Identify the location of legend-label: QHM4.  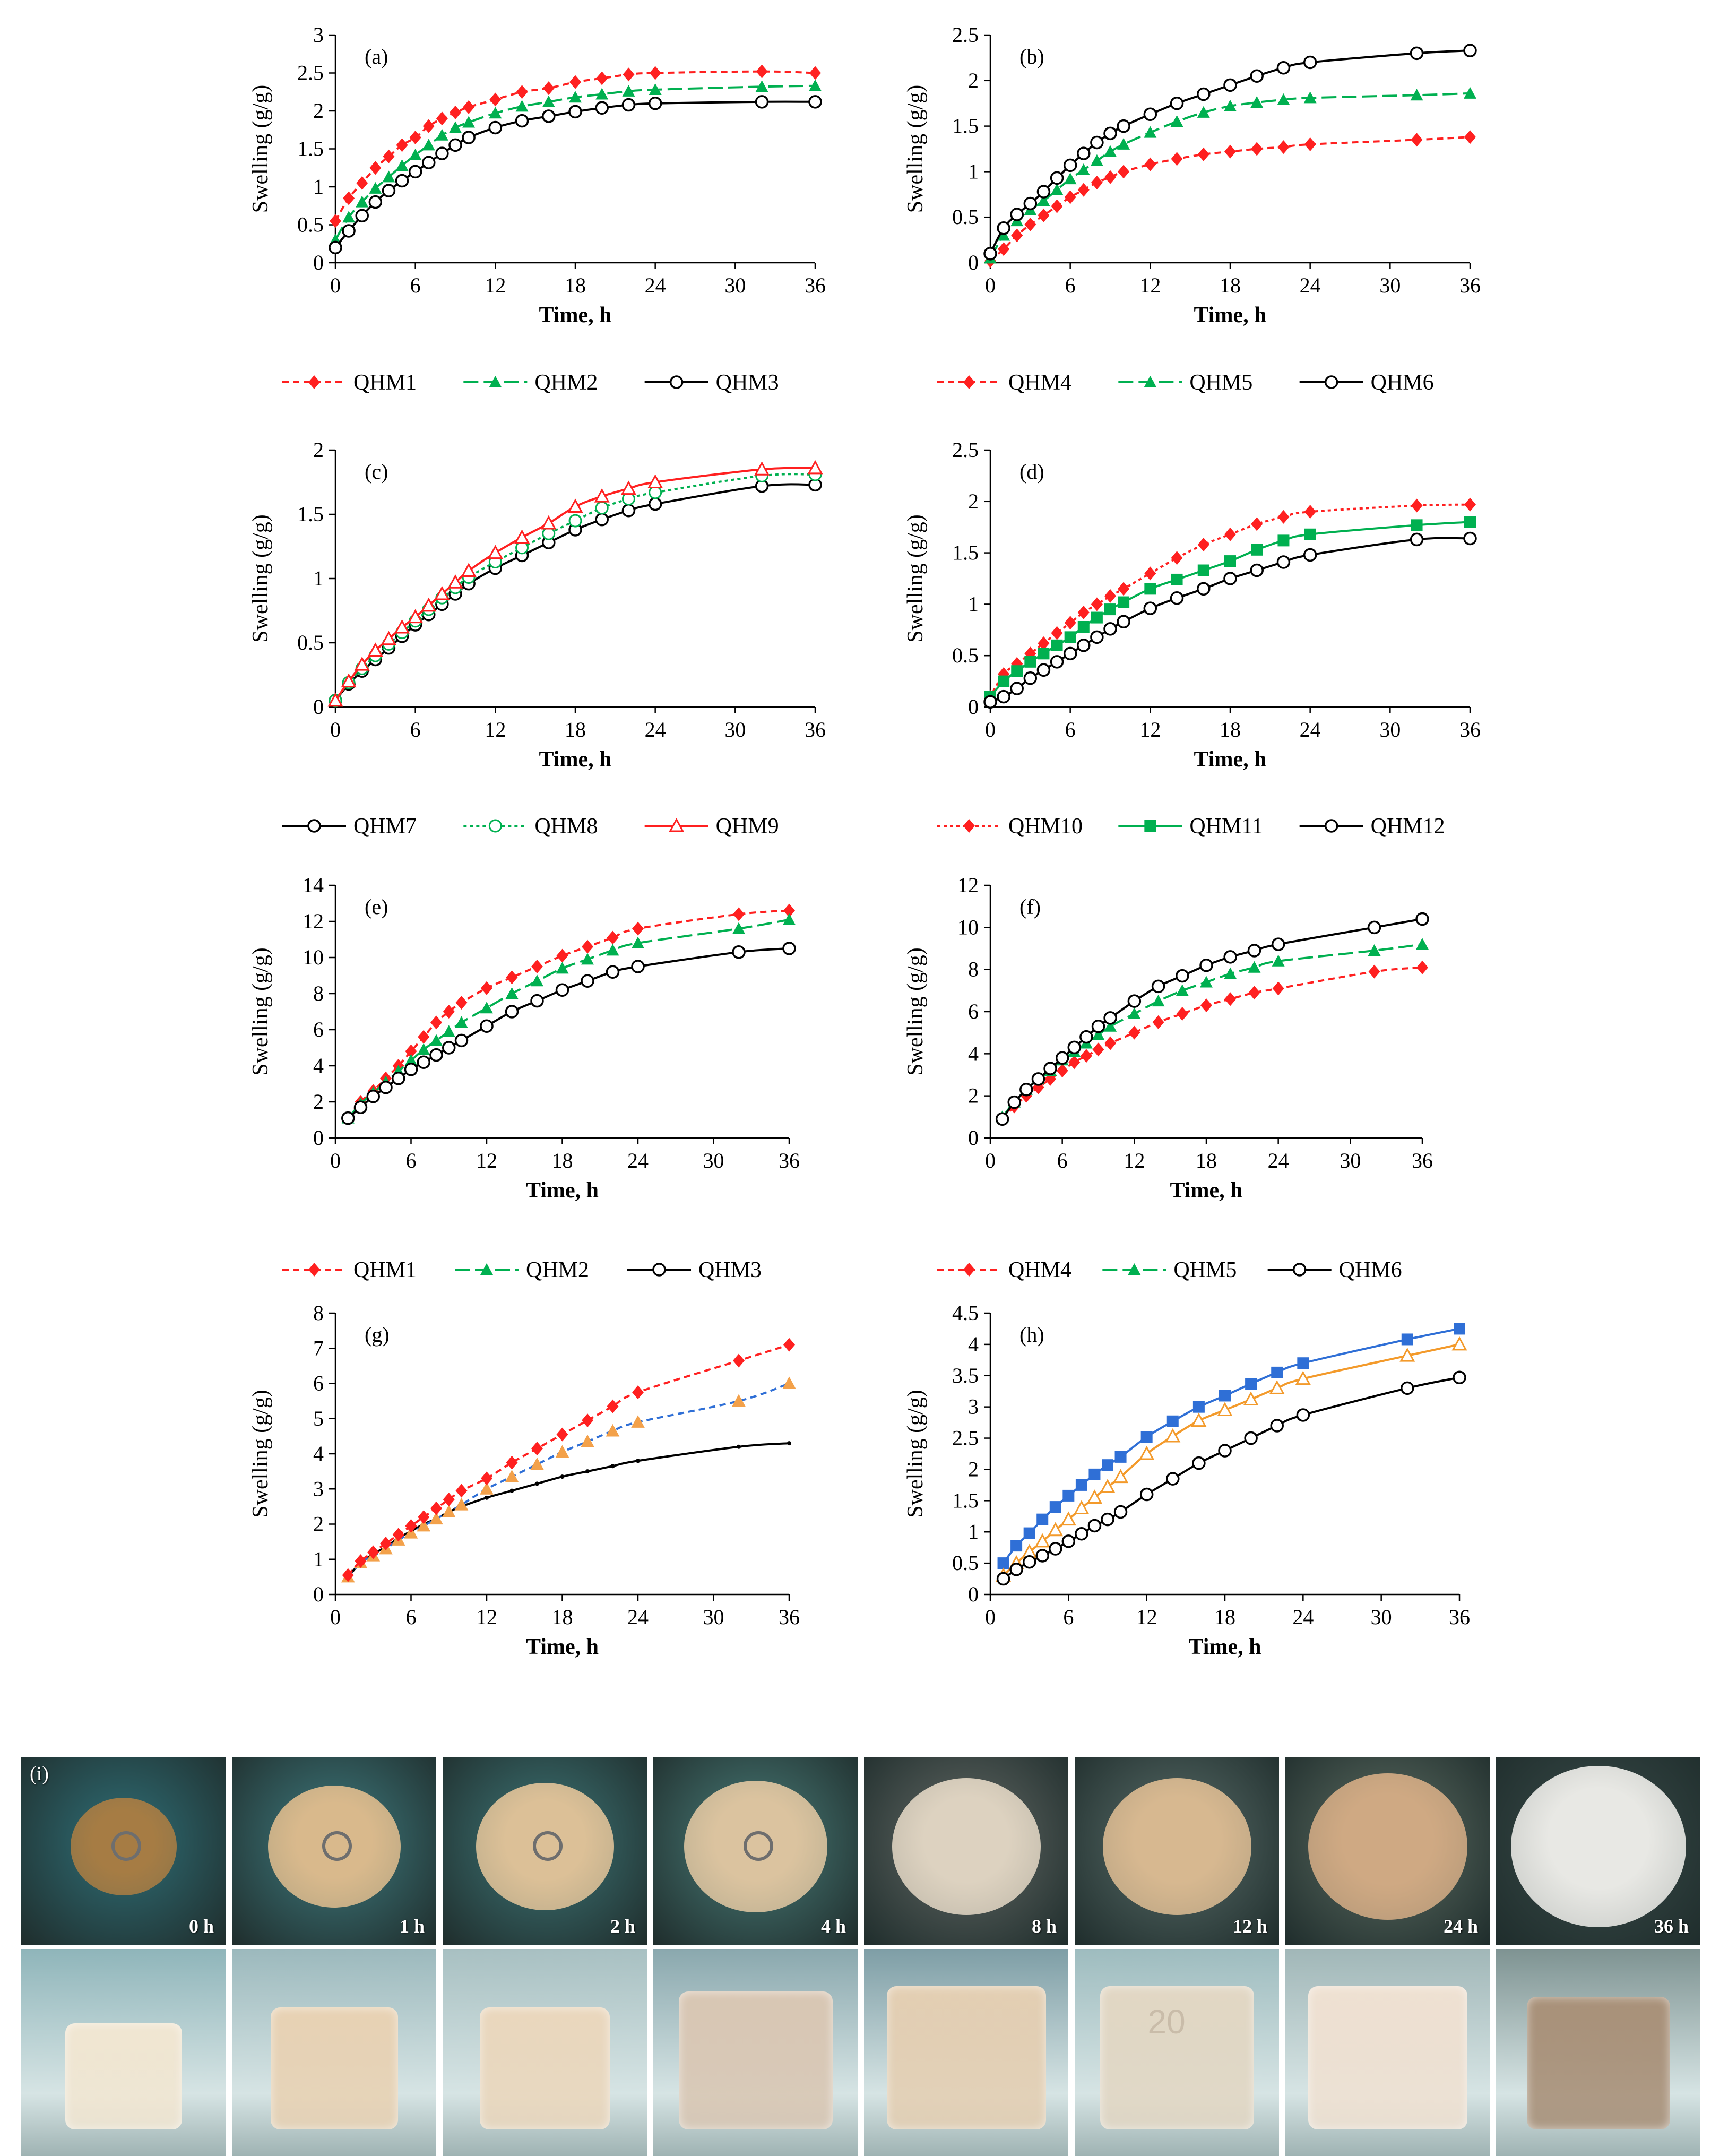
(1039, 1270).